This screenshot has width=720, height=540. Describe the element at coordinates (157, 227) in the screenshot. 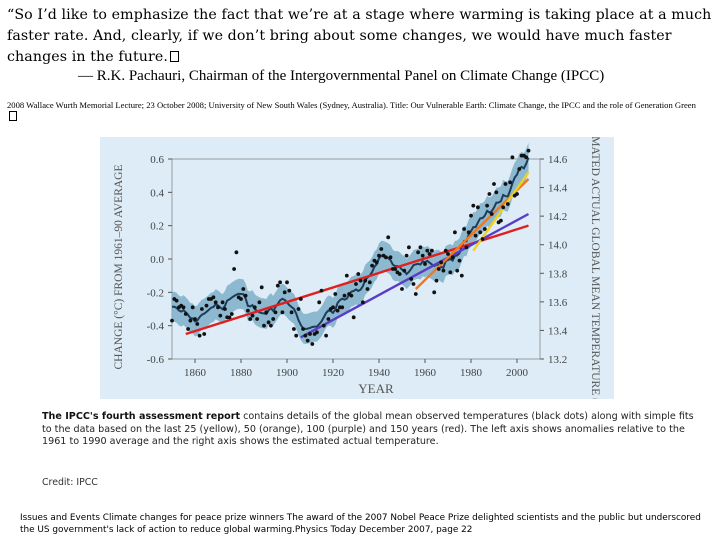

I see `y-tick-label-2: 0.2` at that location.